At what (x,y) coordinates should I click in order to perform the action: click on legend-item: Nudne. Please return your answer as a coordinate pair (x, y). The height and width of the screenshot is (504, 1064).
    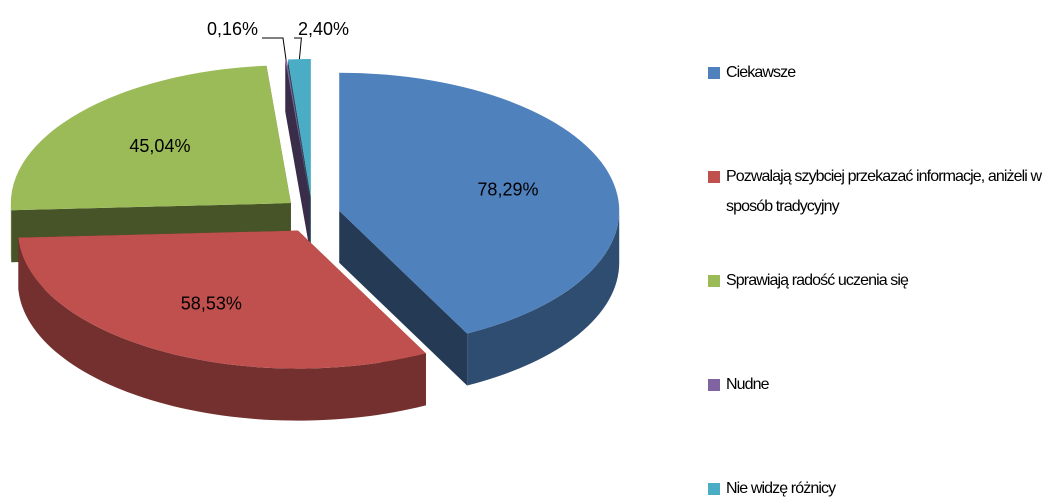
    Looking at the image, I should click on (883, 385).